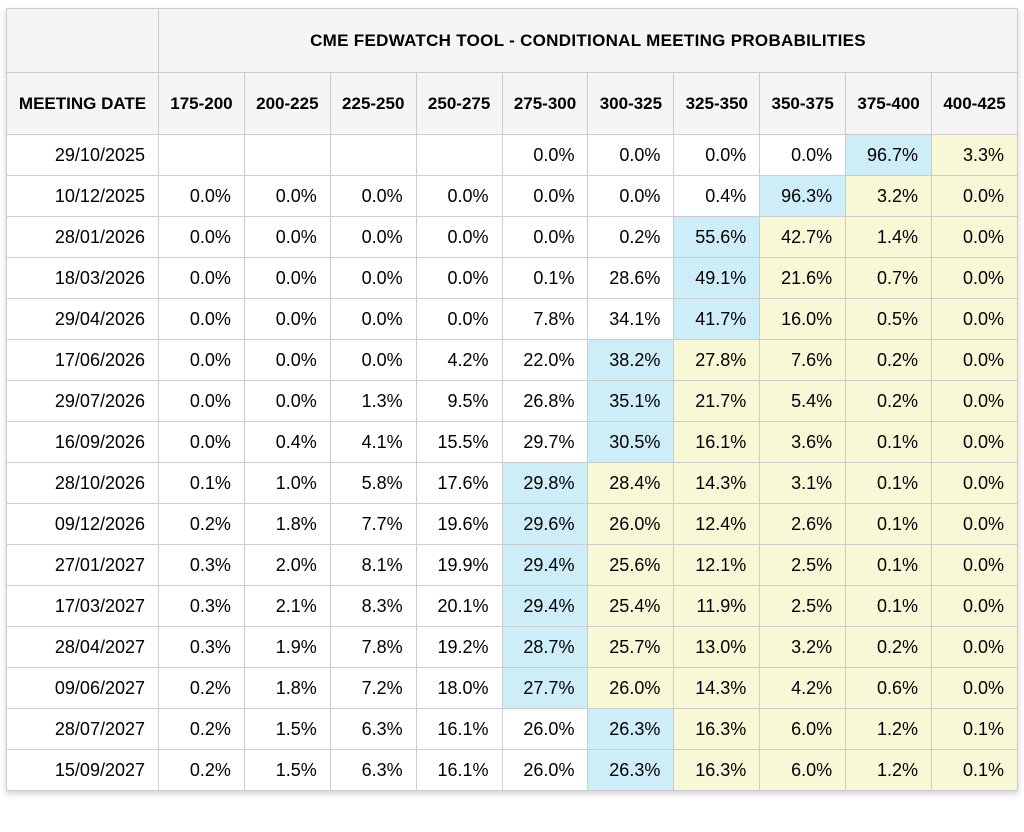  What do you see at coordinates (717, 278) in the screenshot?
I see `probability-cell: 49.1%` at bounding box center [717, 278].